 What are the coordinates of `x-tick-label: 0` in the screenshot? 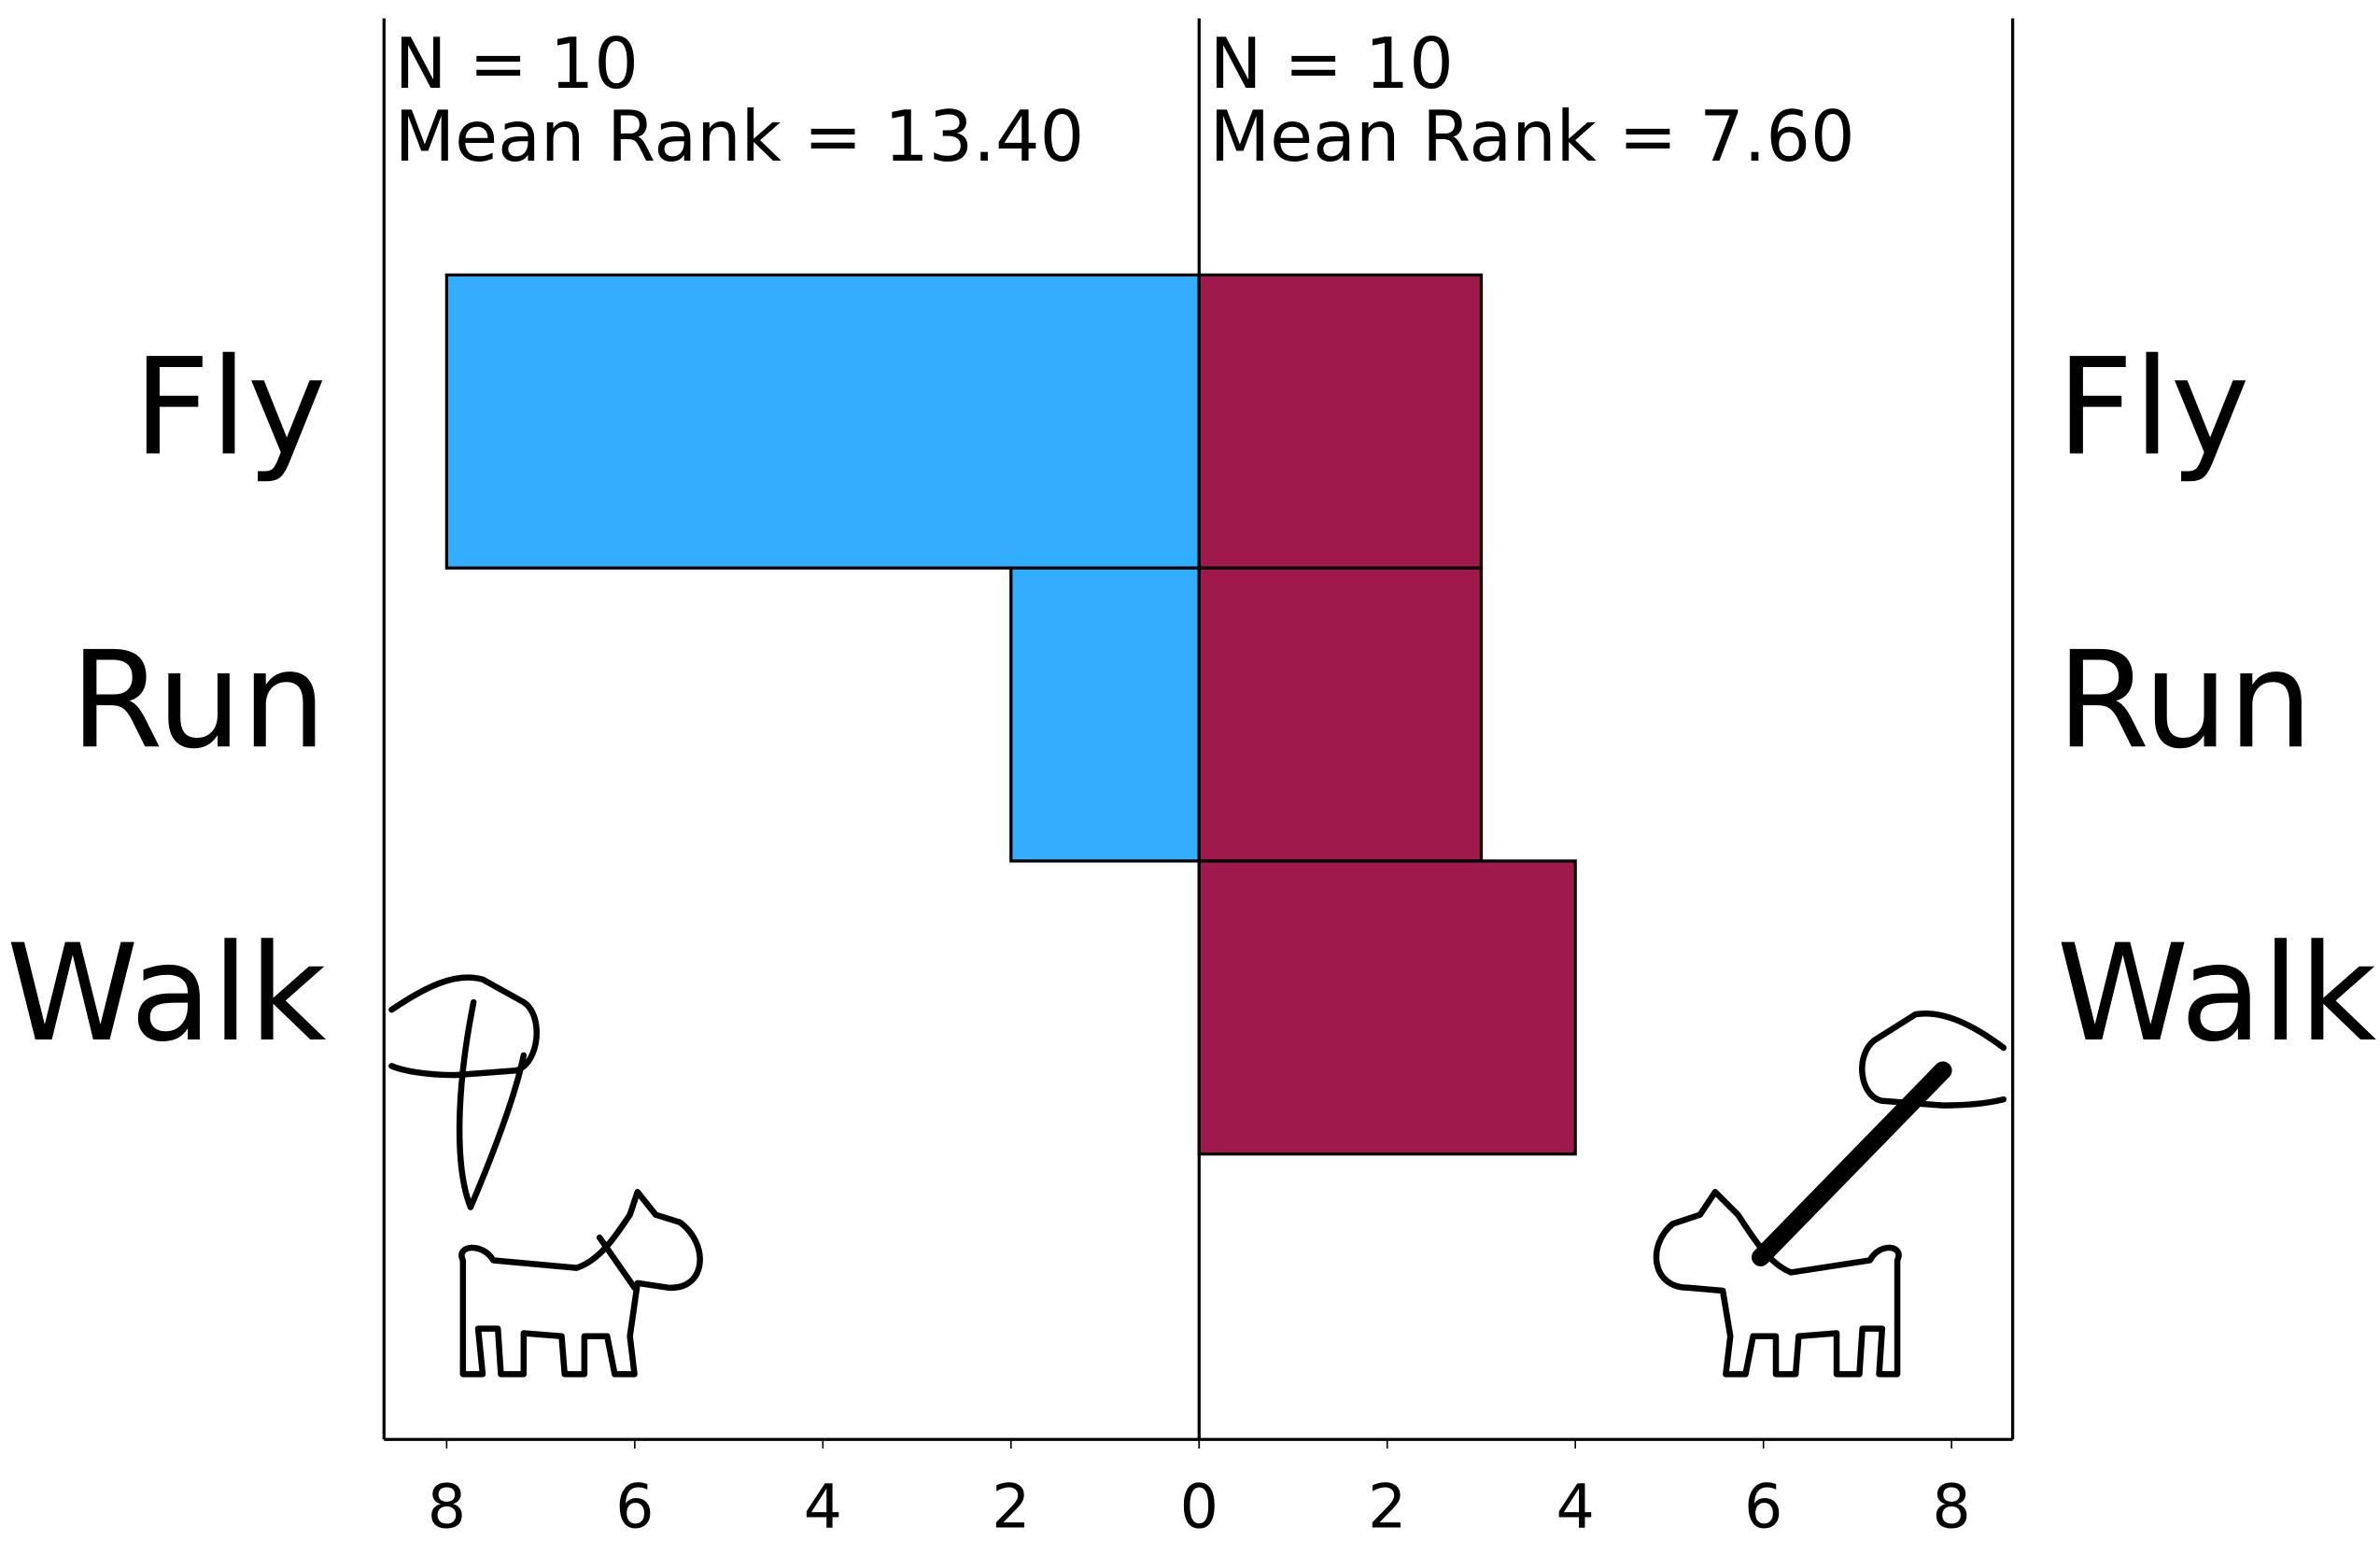 It's located at (1199, 1508).